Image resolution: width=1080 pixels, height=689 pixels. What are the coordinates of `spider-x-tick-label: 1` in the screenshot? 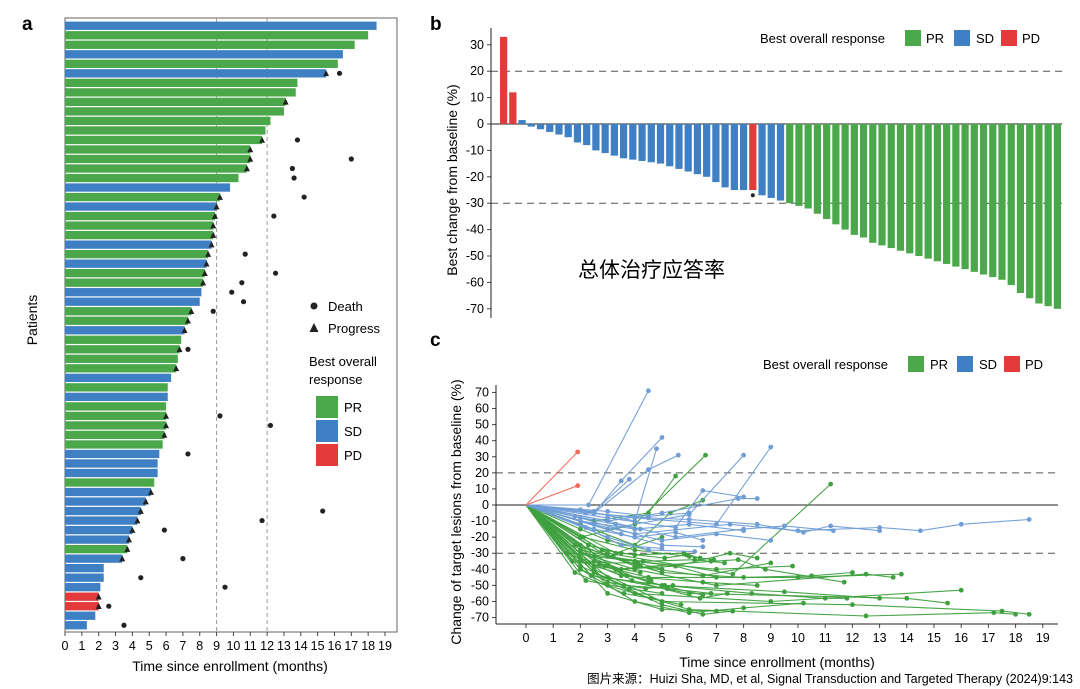 It's located at (553, 638).